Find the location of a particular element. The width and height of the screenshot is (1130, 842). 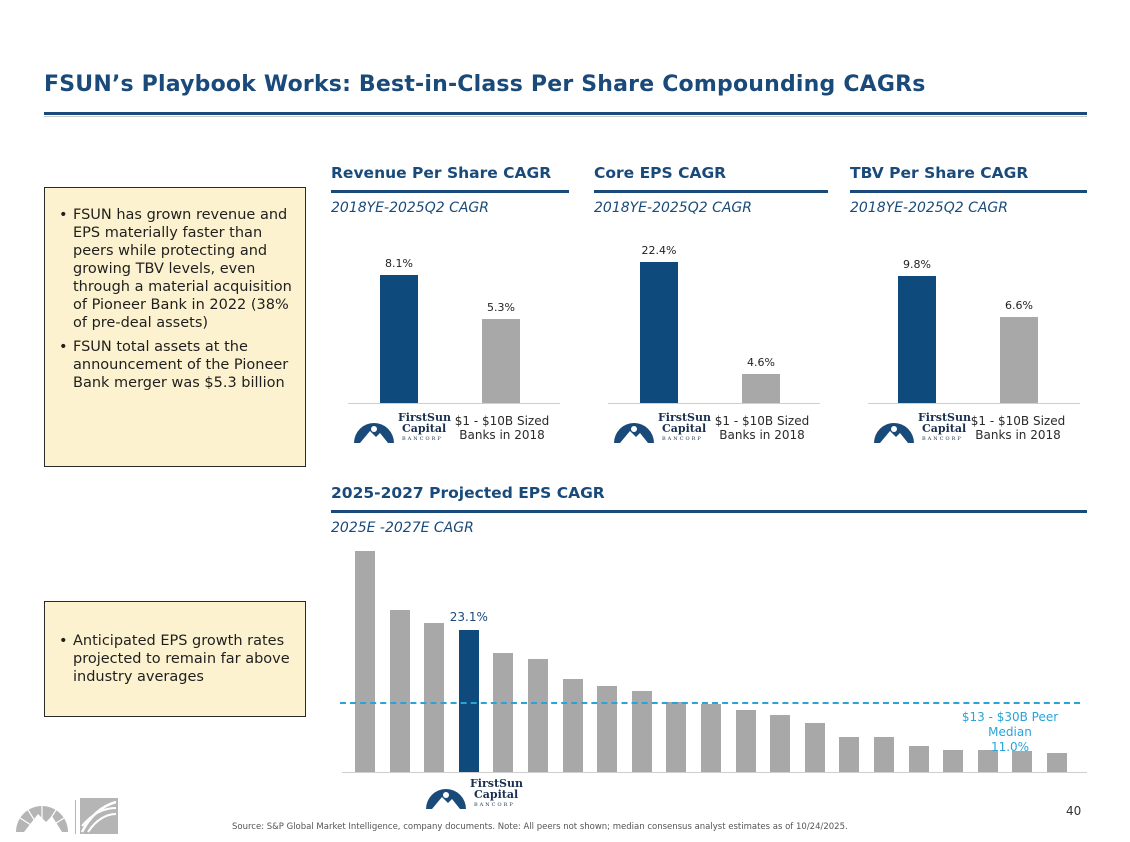

chart-baseline-tbv is located at coordinates (974, 403).